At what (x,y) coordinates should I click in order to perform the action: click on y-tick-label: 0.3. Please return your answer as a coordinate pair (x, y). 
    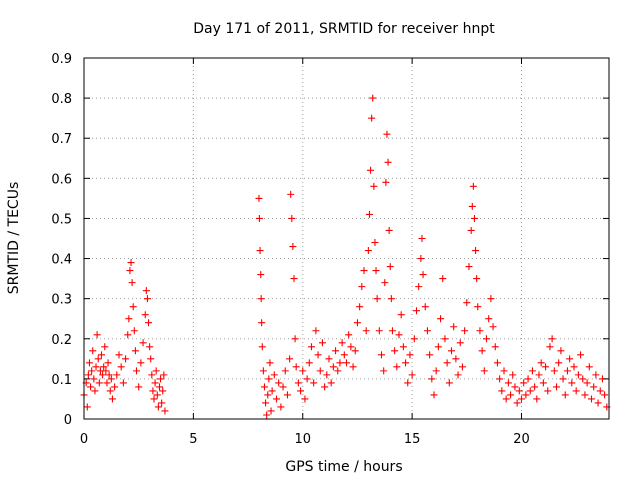
    Looking at the image, I should click on (61, 300).